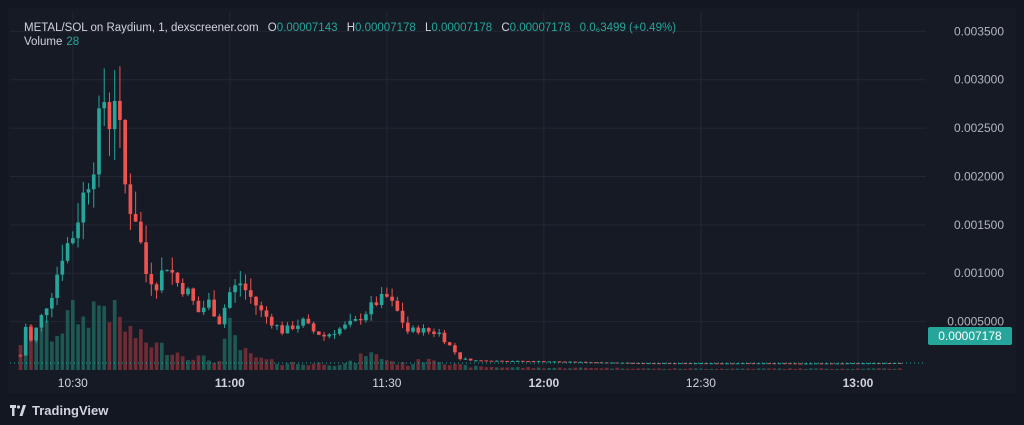 The height and width of the screenshot is (425, 1024). What do you see at coordinates (979, 31) in the screenshot?
I see `y-tick-label: 0.003500` at bounding box center [979, 31].